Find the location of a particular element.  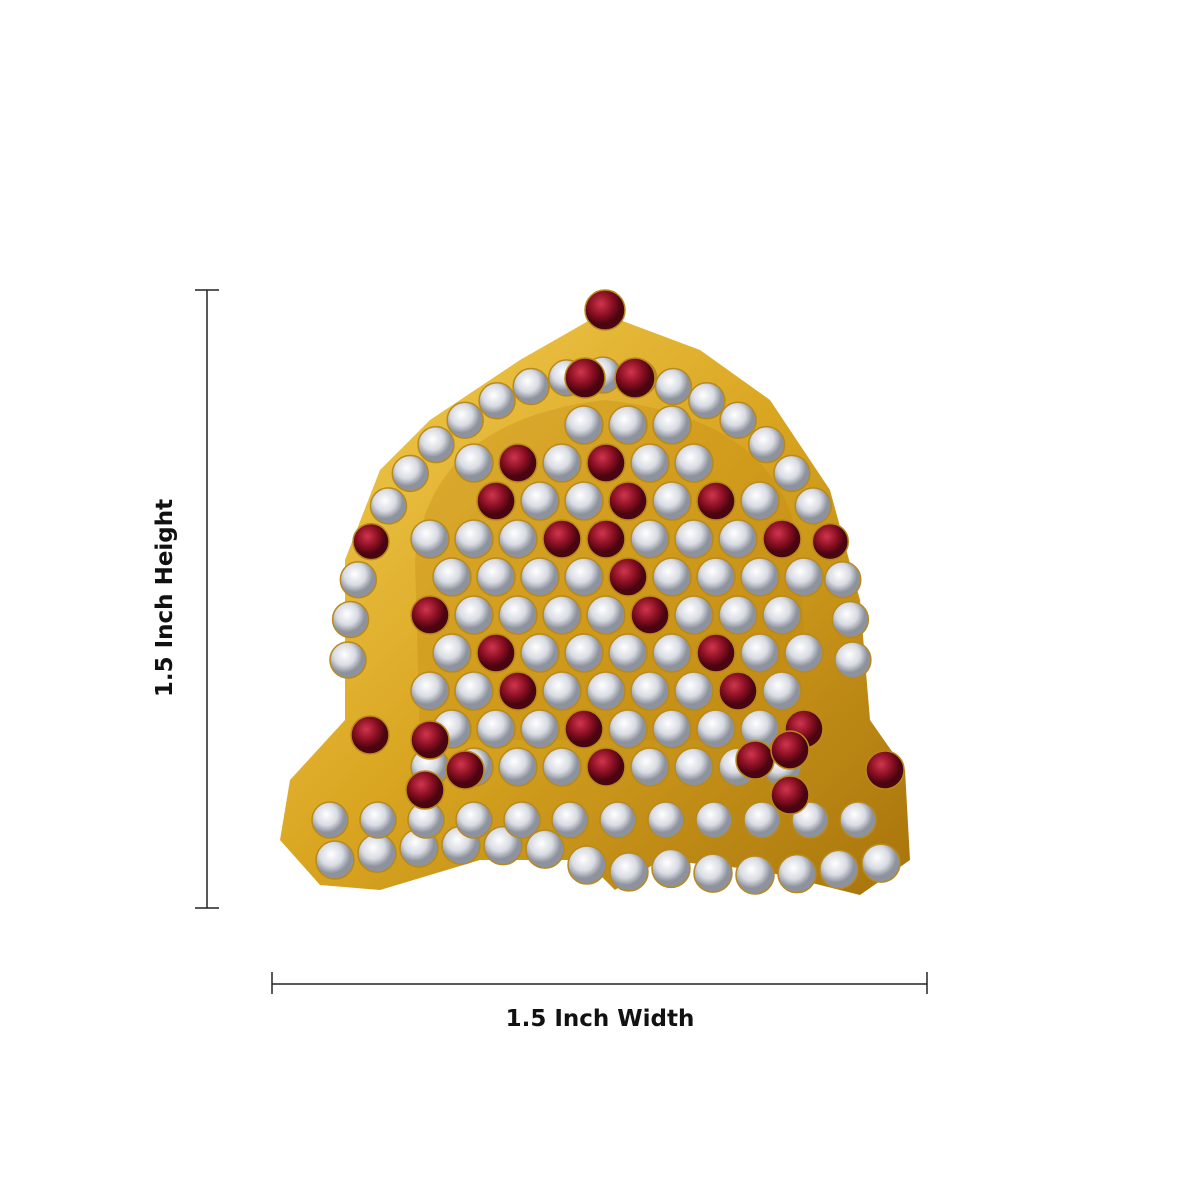

height-dimension-line is located at coordinates (207, 599).